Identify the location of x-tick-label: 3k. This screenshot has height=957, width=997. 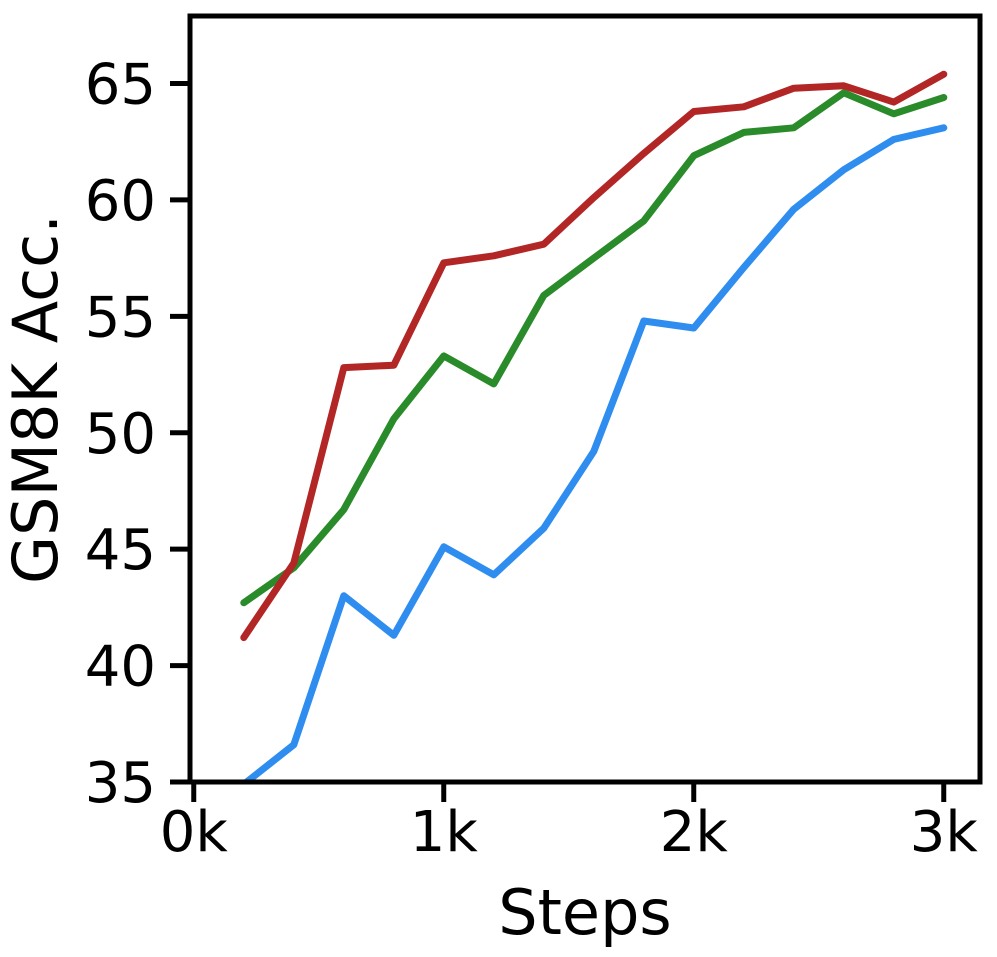
(944, 832).